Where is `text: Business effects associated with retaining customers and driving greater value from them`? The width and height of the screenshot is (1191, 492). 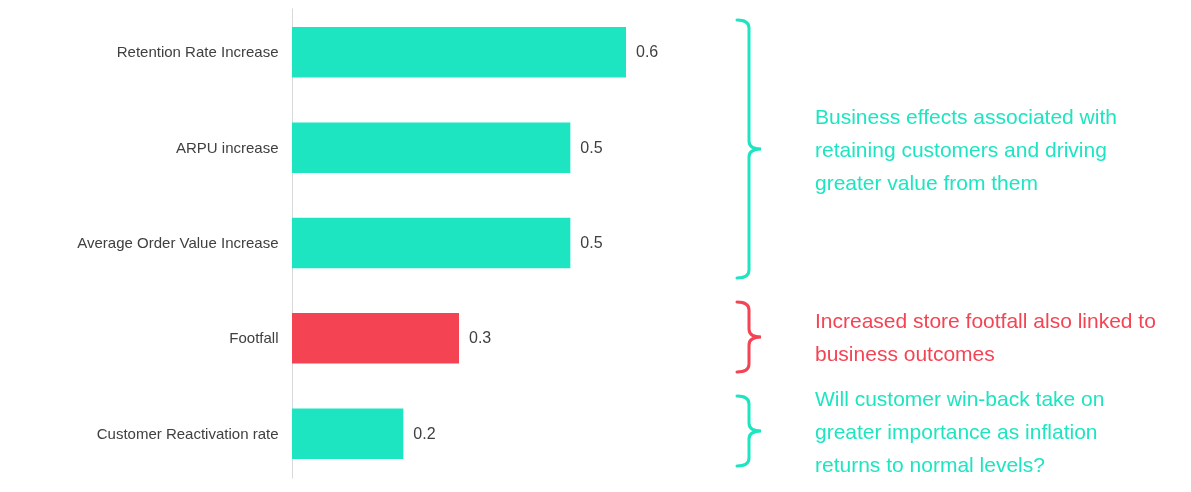
text: Business effects associated with retaining customers and driving greater value from them is located at coordinates (966, 149).